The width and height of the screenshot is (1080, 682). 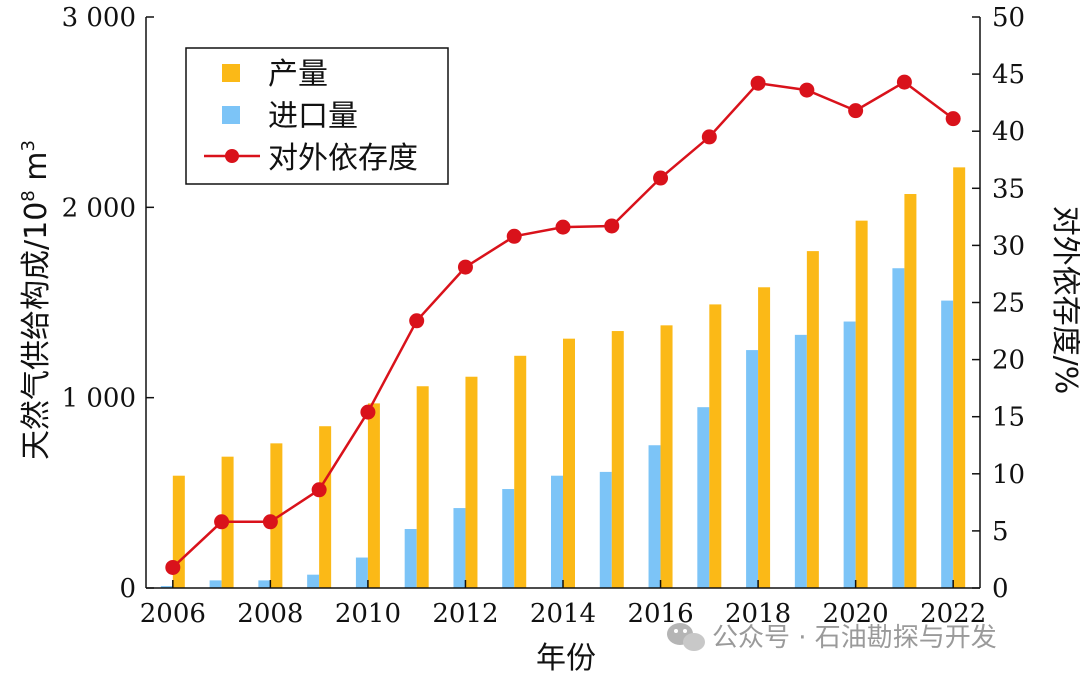 I want to click on point-dependence-2008, so click(x=270, y=522).